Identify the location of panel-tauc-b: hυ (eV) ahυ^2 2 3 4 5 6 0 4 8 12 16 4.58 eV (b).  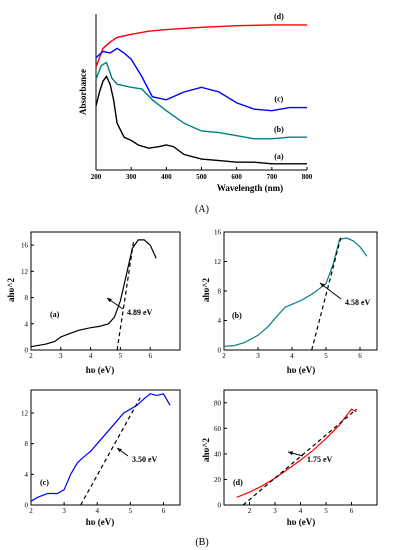
(289, 302).